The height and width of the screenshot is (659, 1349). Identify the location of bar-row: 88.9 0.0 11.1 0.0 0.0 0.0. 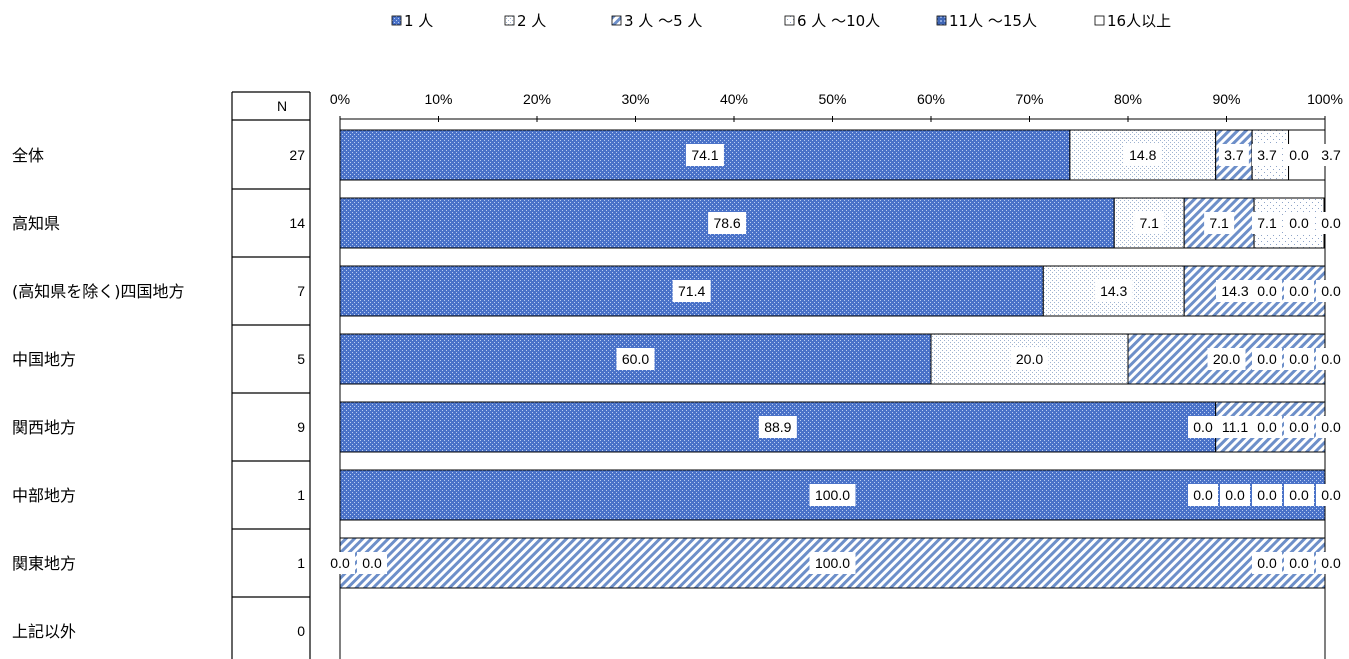
(842, 427).